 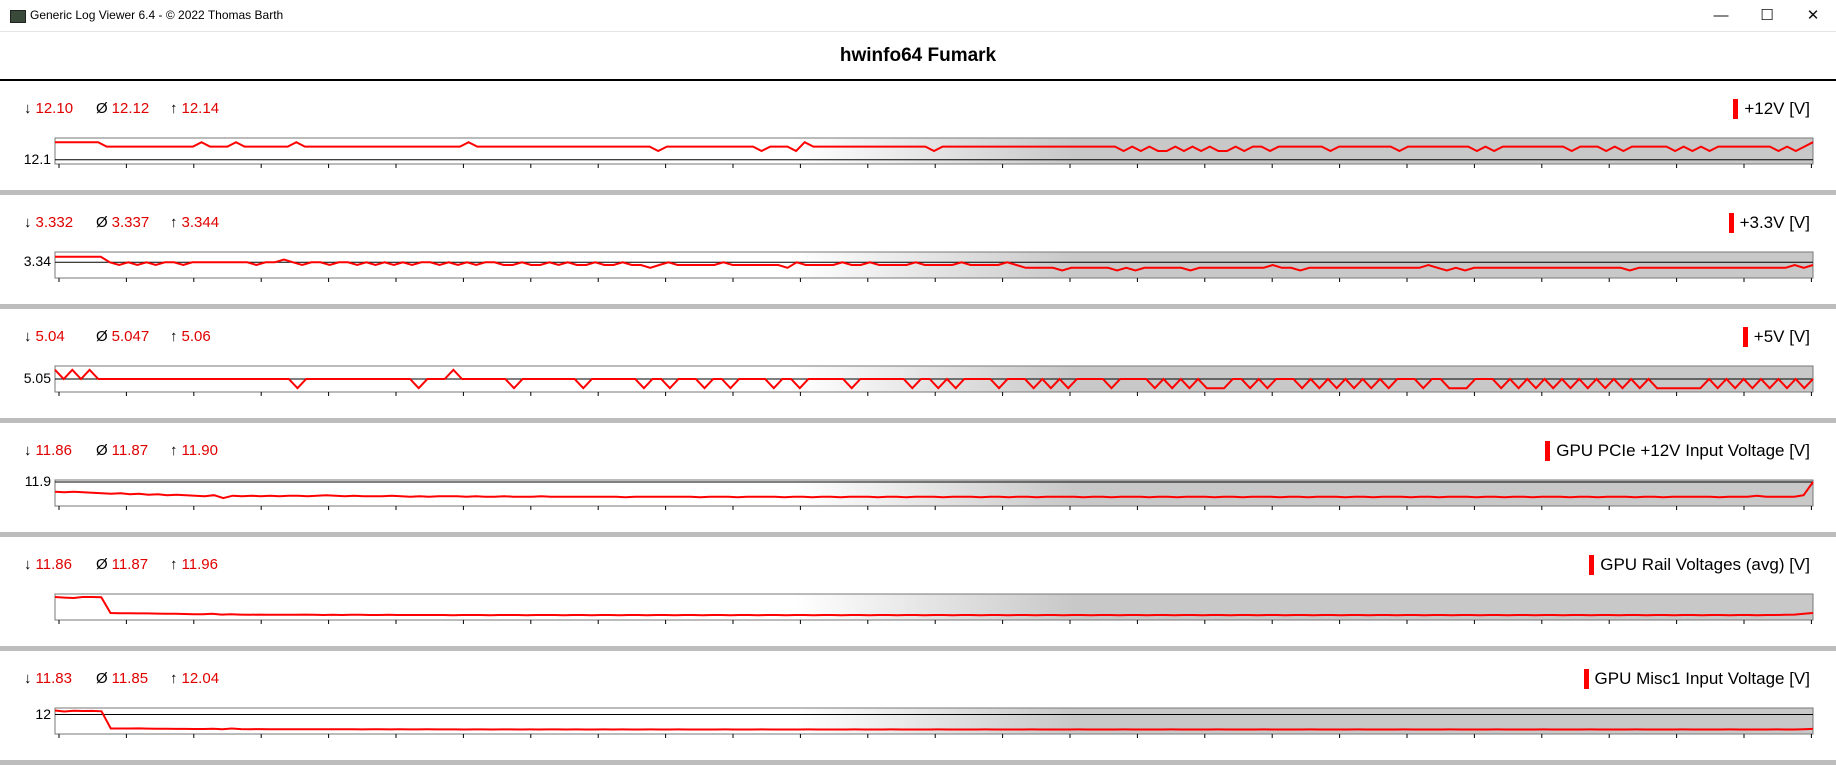 I want to click on stat-min: ↓ 12.10, so click(x=48, y=108).